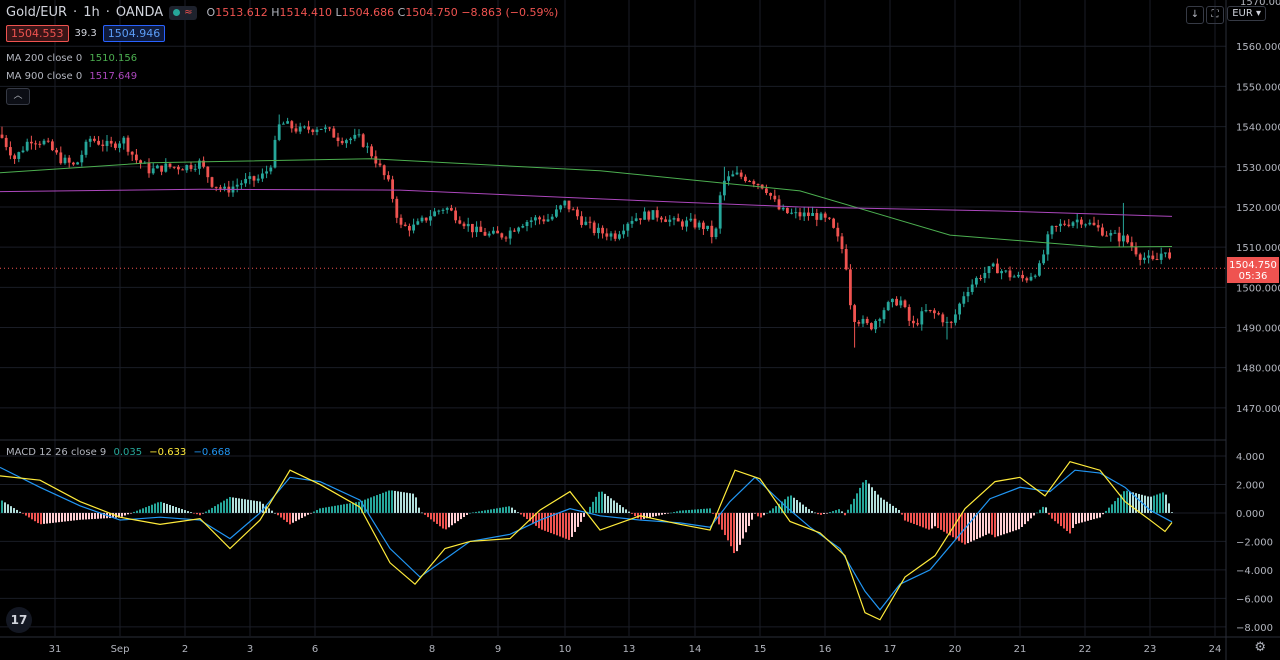 The height and width of the screenshot is (660, 1280). I want to click on macd-line-value: −0.668, so click(212, 452).